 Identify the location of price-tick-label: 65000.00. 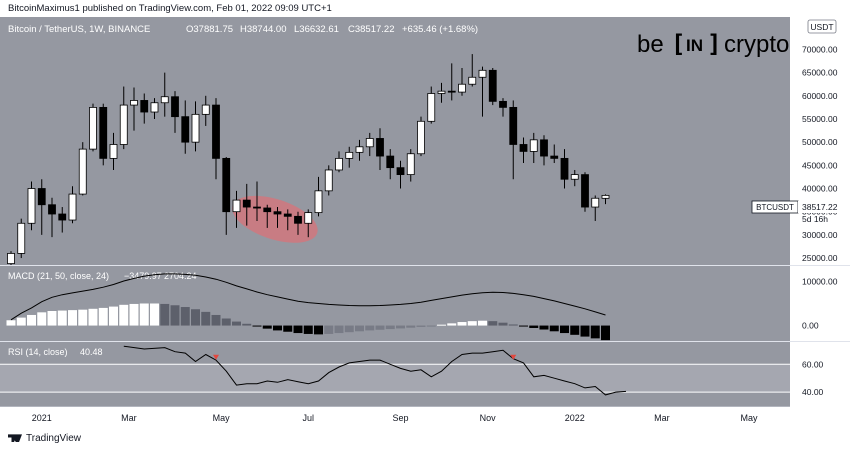
(820, 73).